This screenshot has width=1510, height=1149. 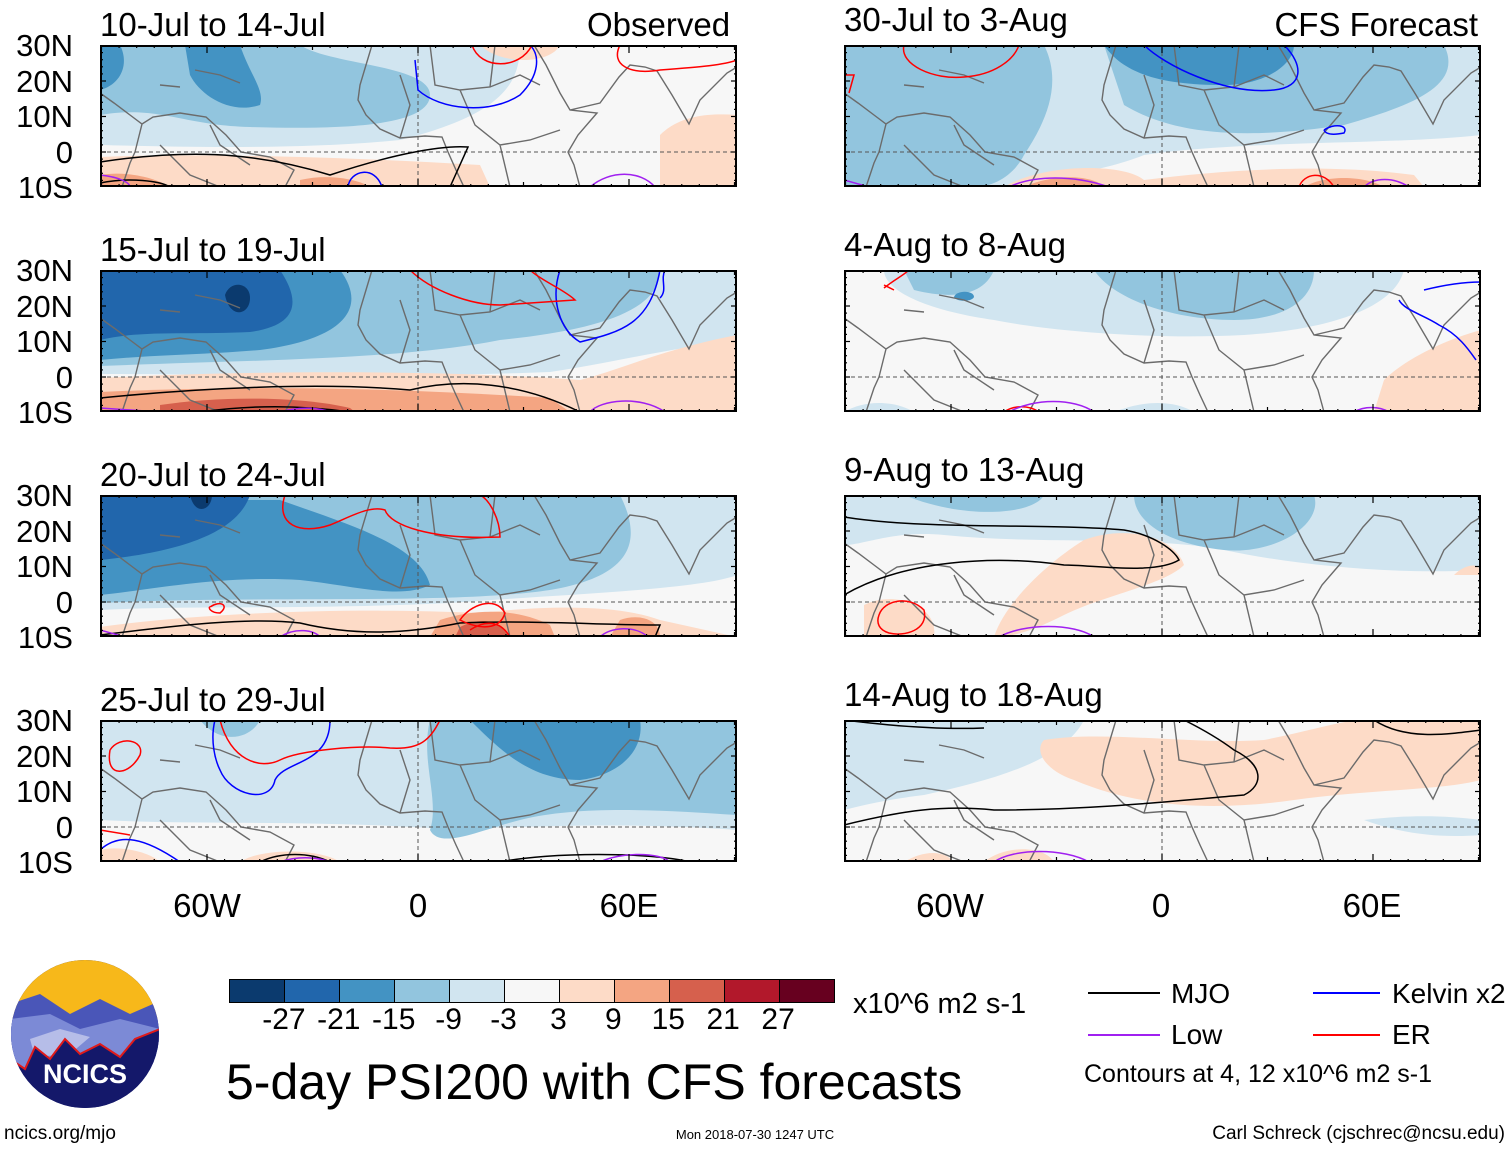 I want to click on panel-title: 20-Jul to 24-Jul, so click(x=213, y=474).